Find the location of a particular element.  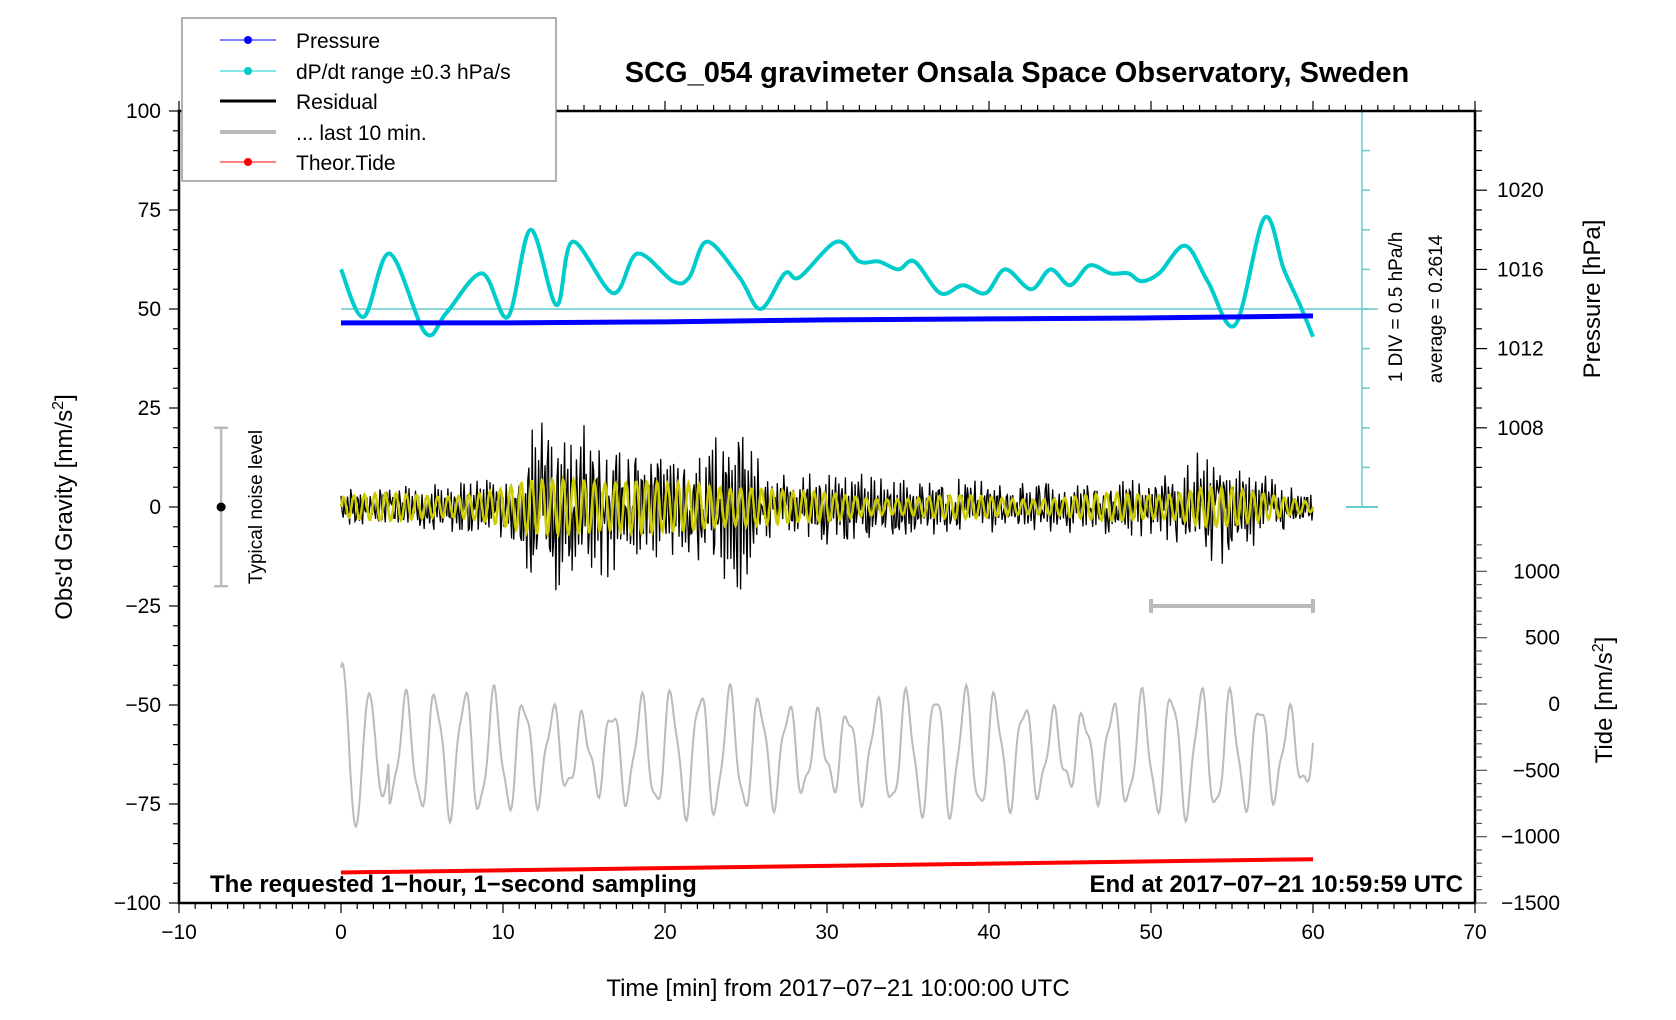

tide-tick-label: 500 is located at coordinates (1542, 638).